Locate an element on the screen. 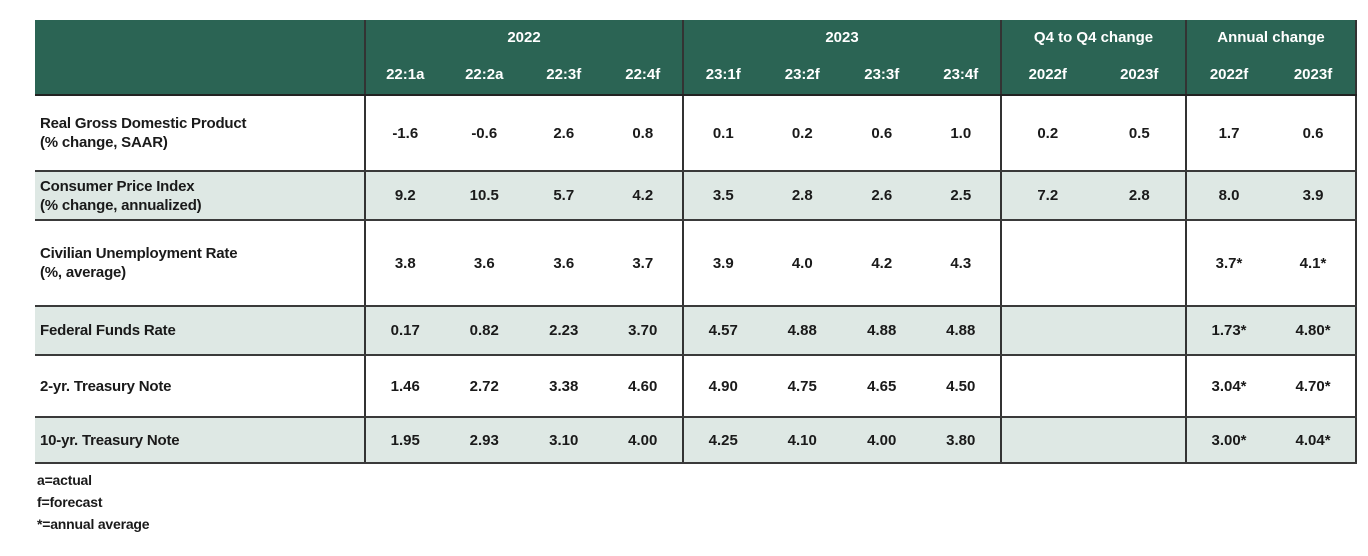 This screenshot has width=1368, height=556. column-header-annual-2022f: 2022f is located at coordinates (1228, 75).